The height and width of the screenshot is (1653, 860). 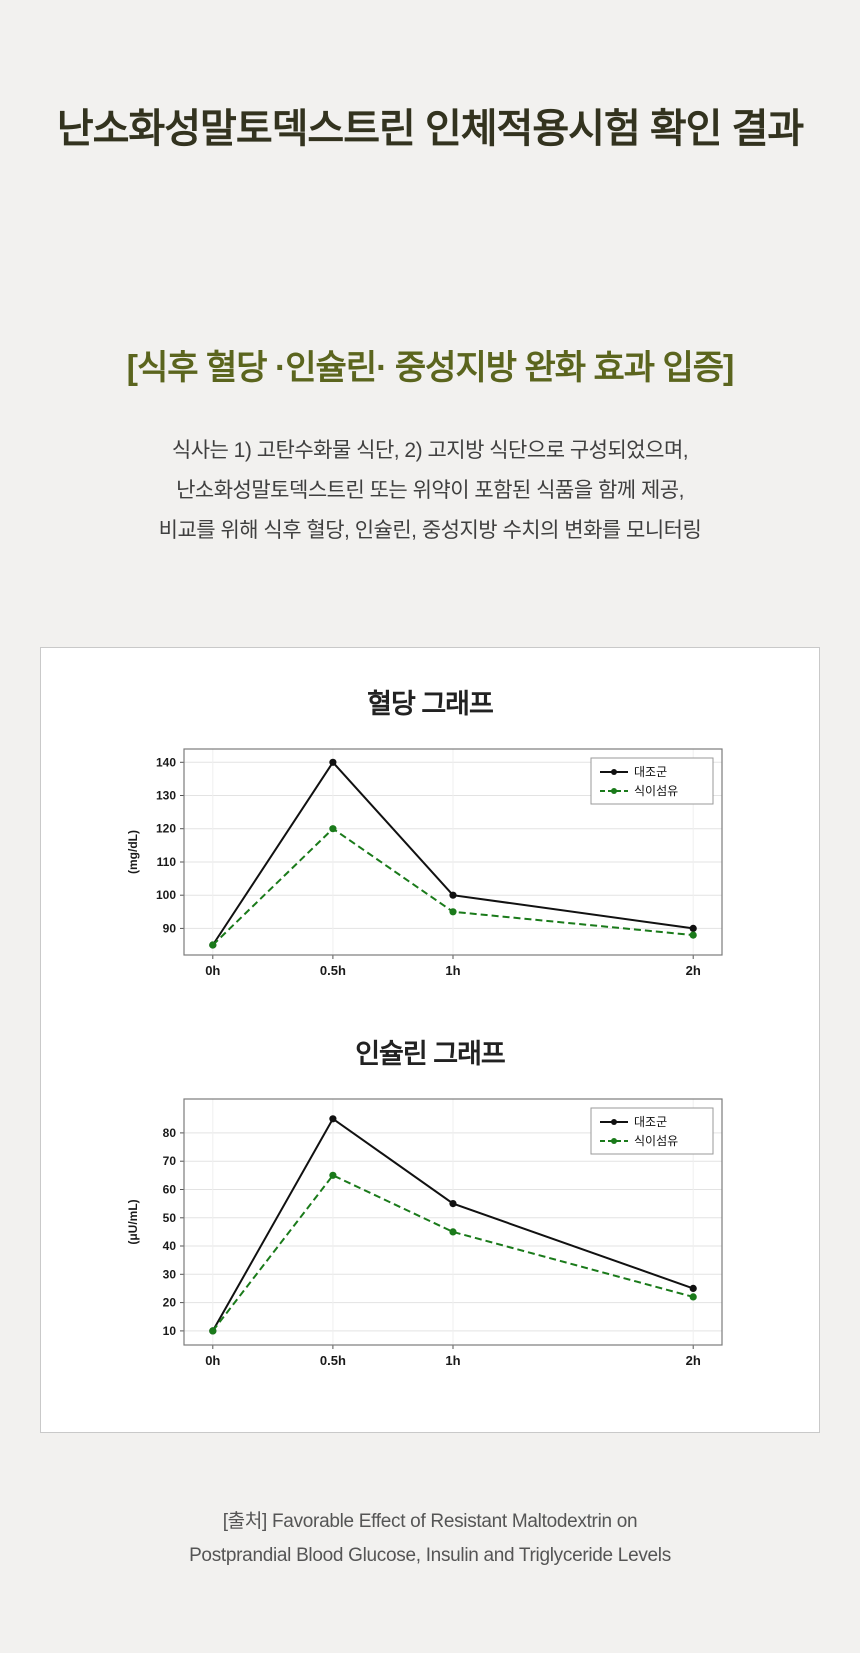 I want to click on y-tick-label: 80, so click(x=170, y=1133).